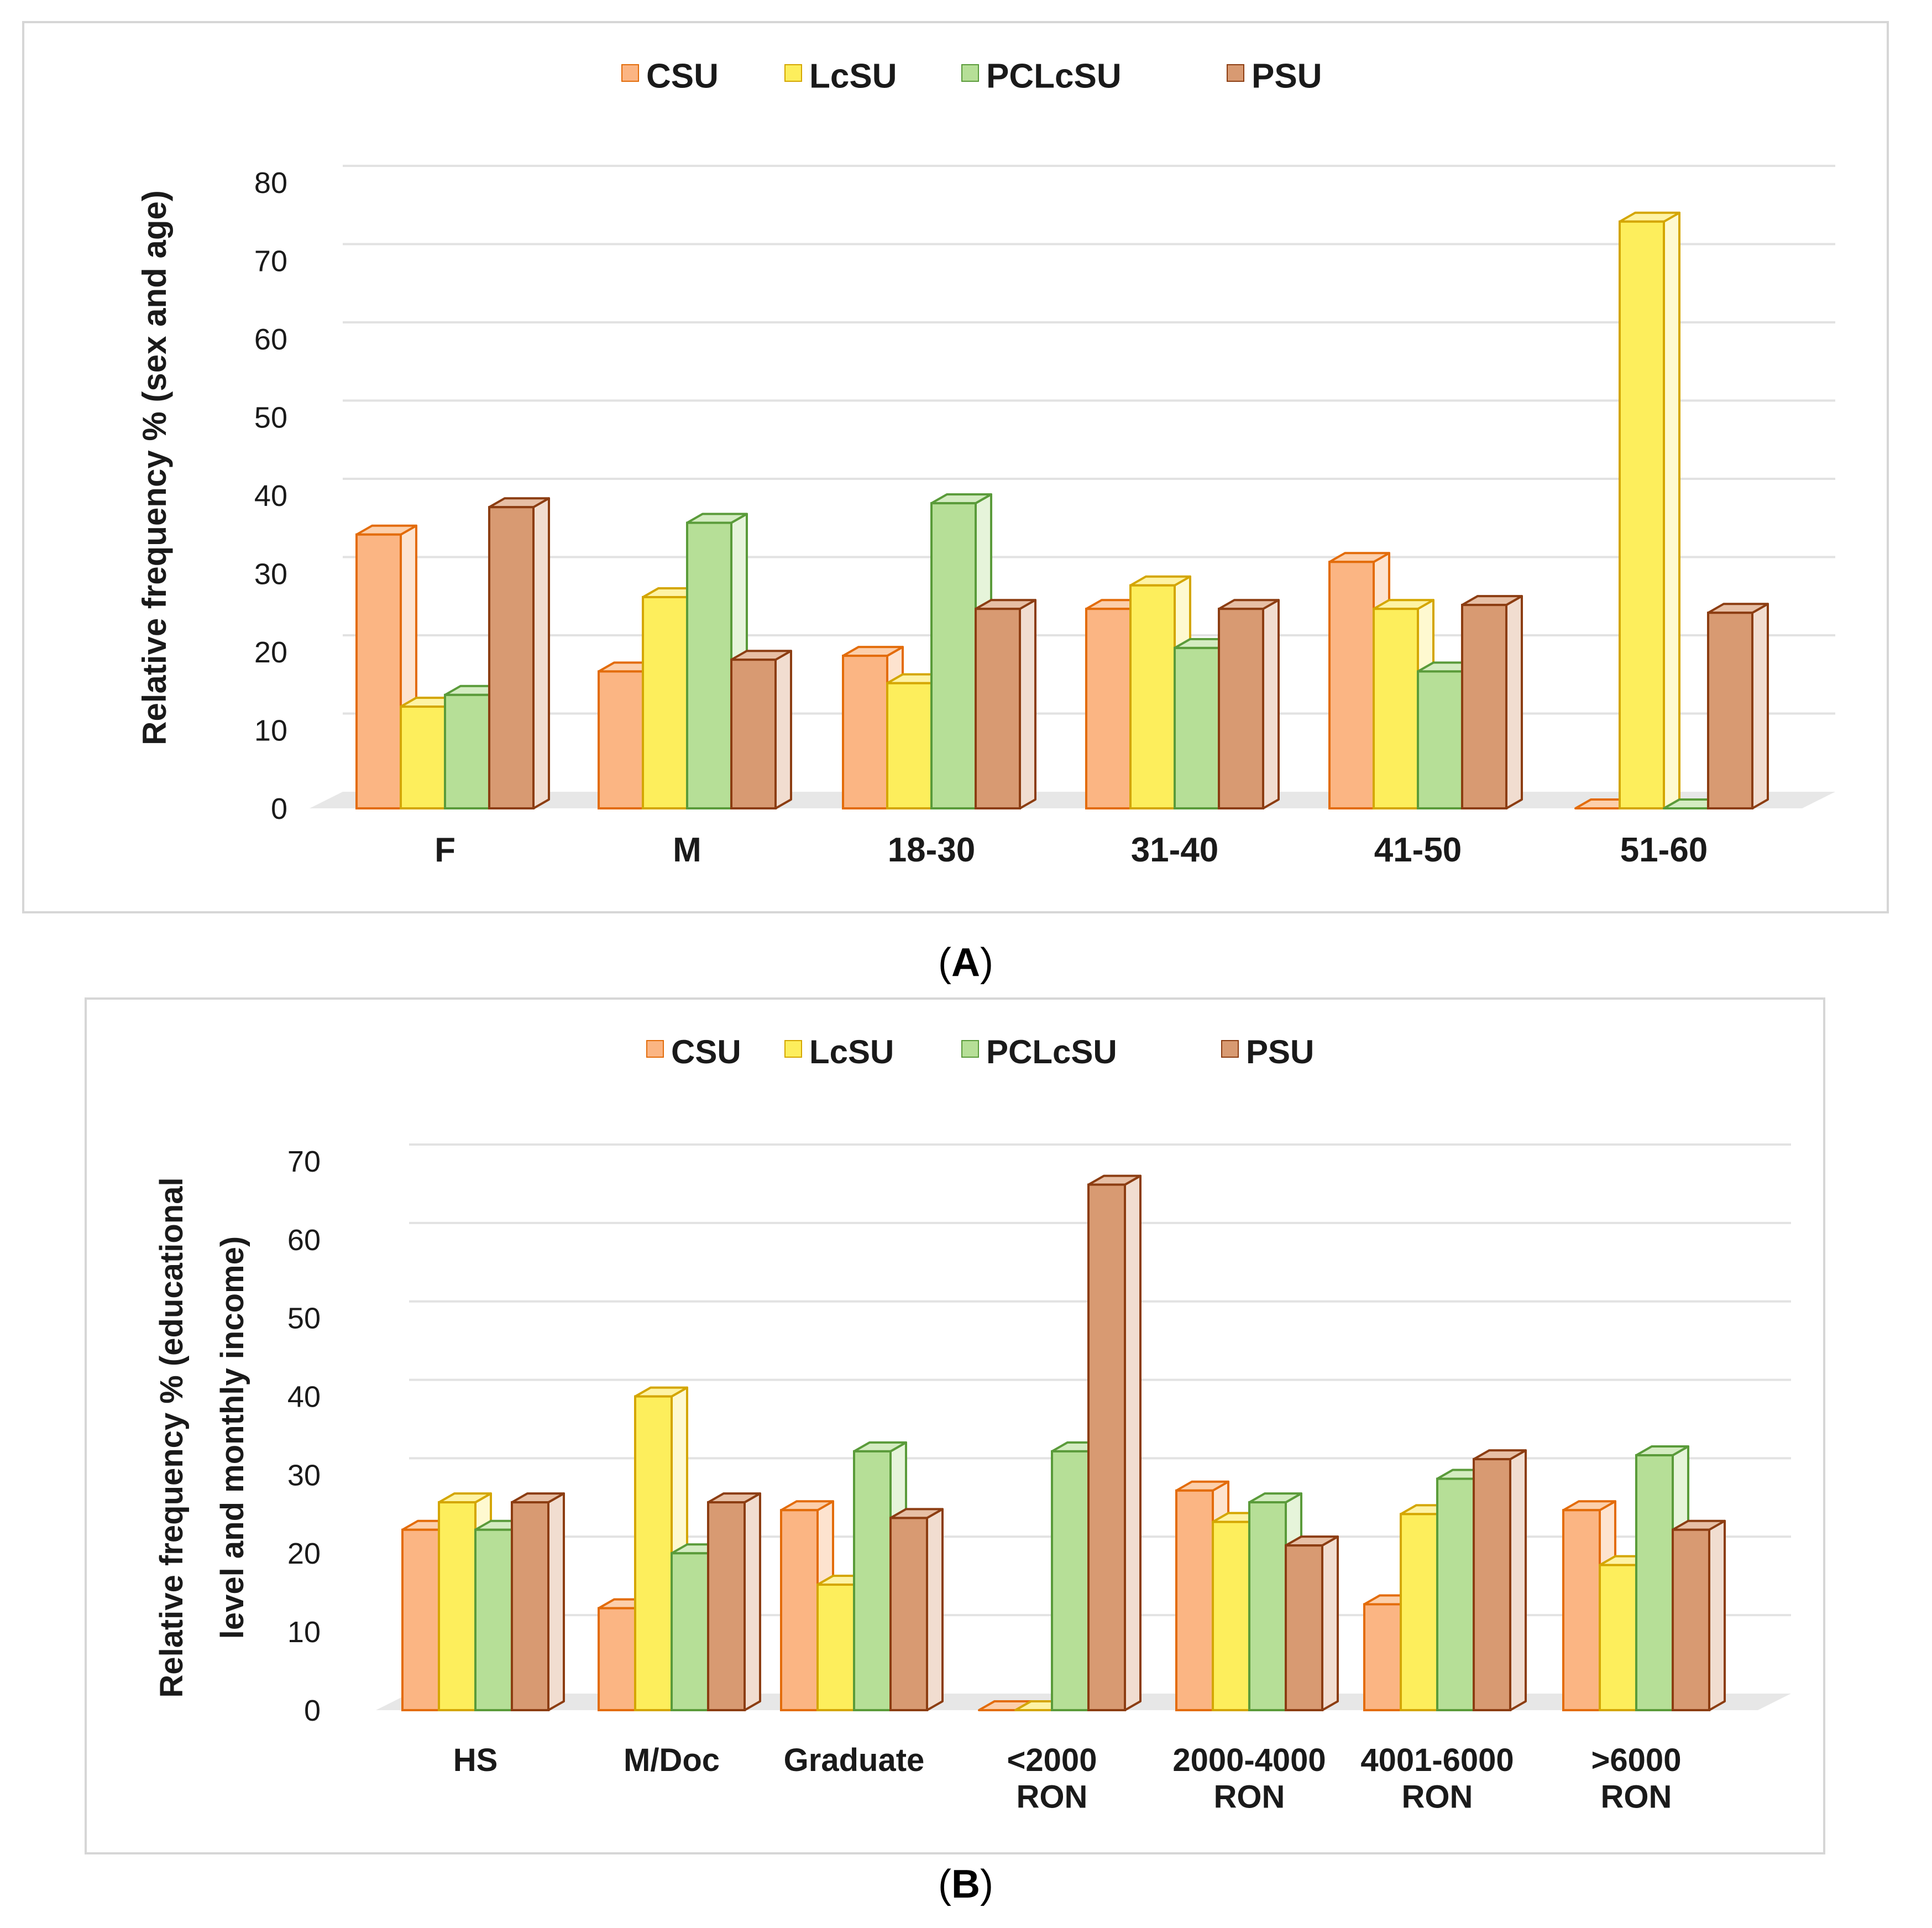 The image size is (1932, 1928). Describe the element at coordinates (1636, 1760) in the screenshot. I see `x-category-label: >6000` at that location.